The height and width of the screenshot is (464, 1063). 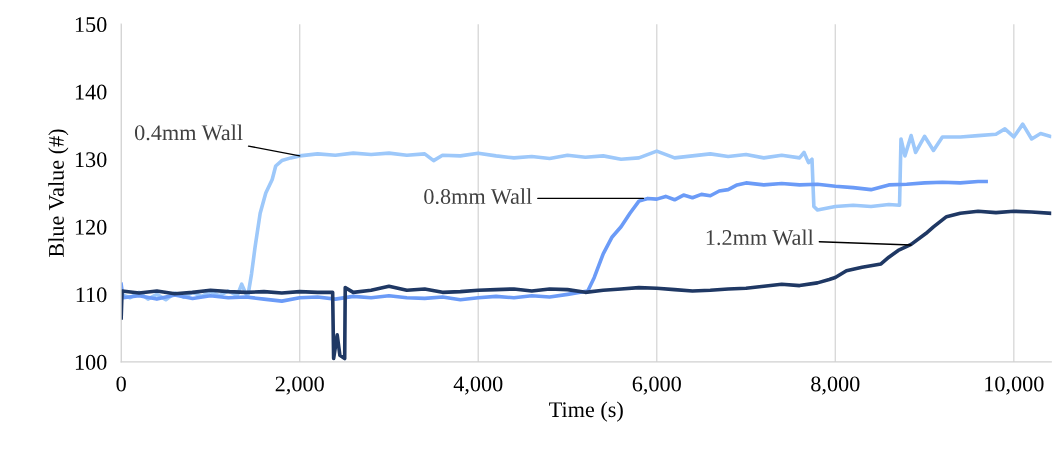 What do you see at coordinates (121, 384) in the screenshot?
I see `x-tick-label: 0` at bounding box center [121, 384].